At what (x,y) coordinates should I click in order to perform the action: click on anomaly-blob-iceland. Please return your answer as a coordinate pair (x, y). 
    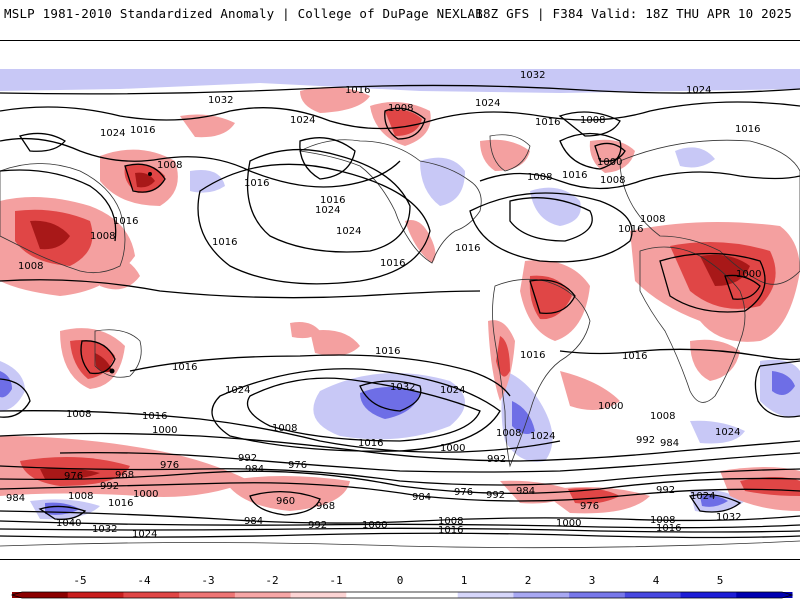
    Looking at the image, I should click on (612, 156).